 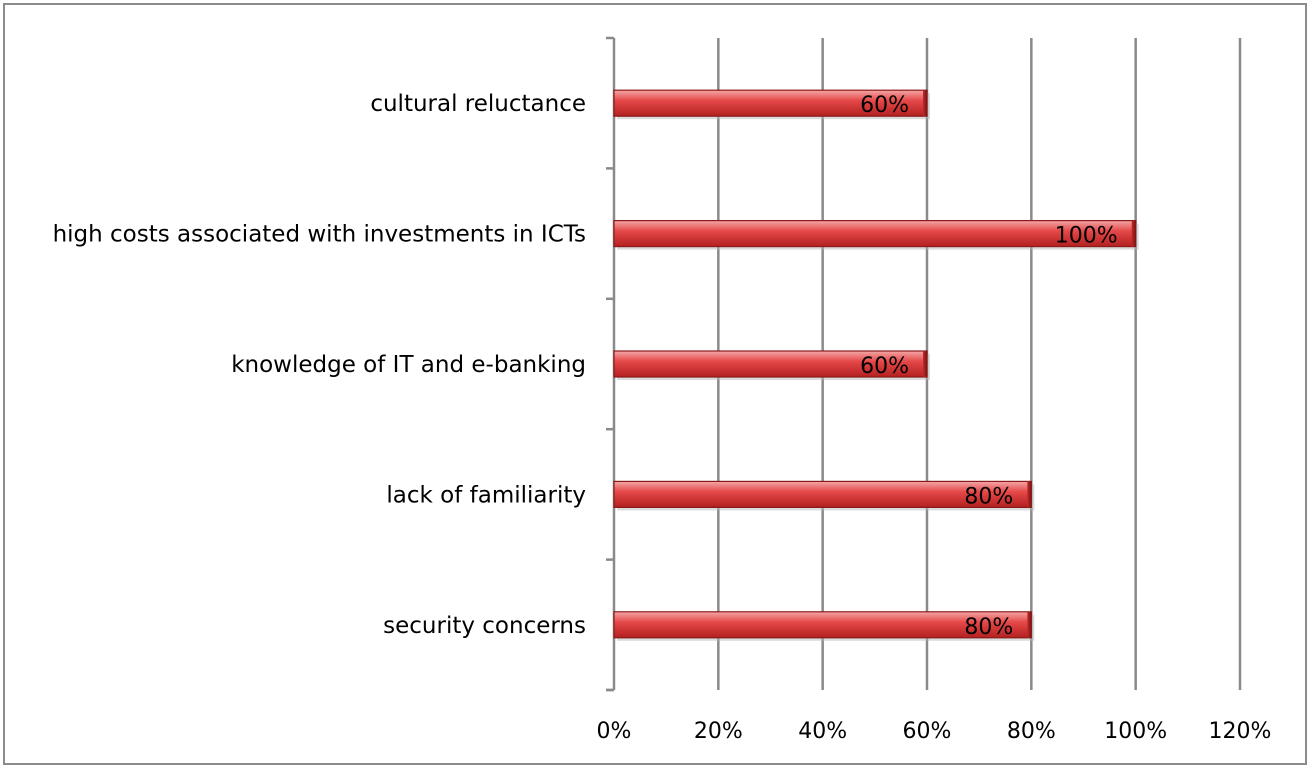 I want to click on x-tick-label: 60%, so click(x=927, y=731).